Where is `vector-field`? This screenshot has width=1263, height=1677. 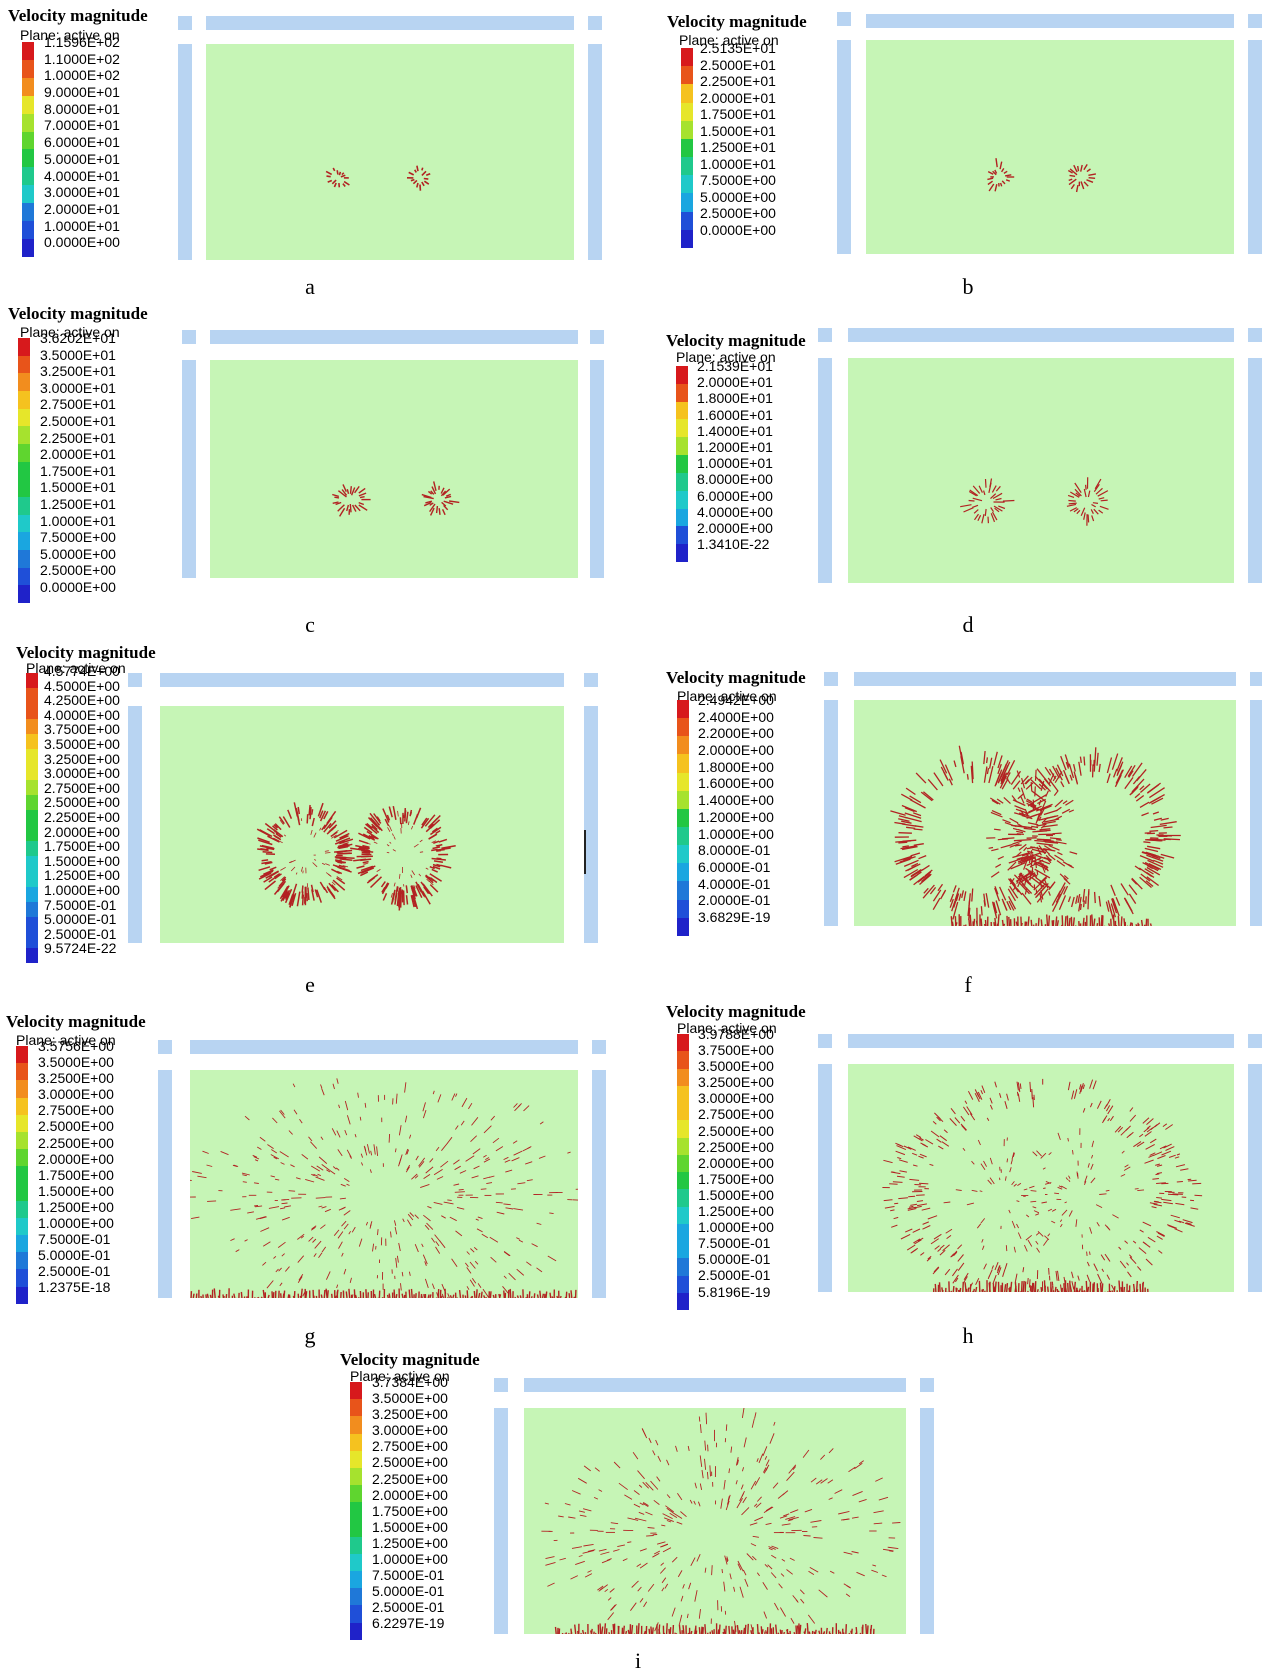
vector-field is located at coordinates (378, 178).